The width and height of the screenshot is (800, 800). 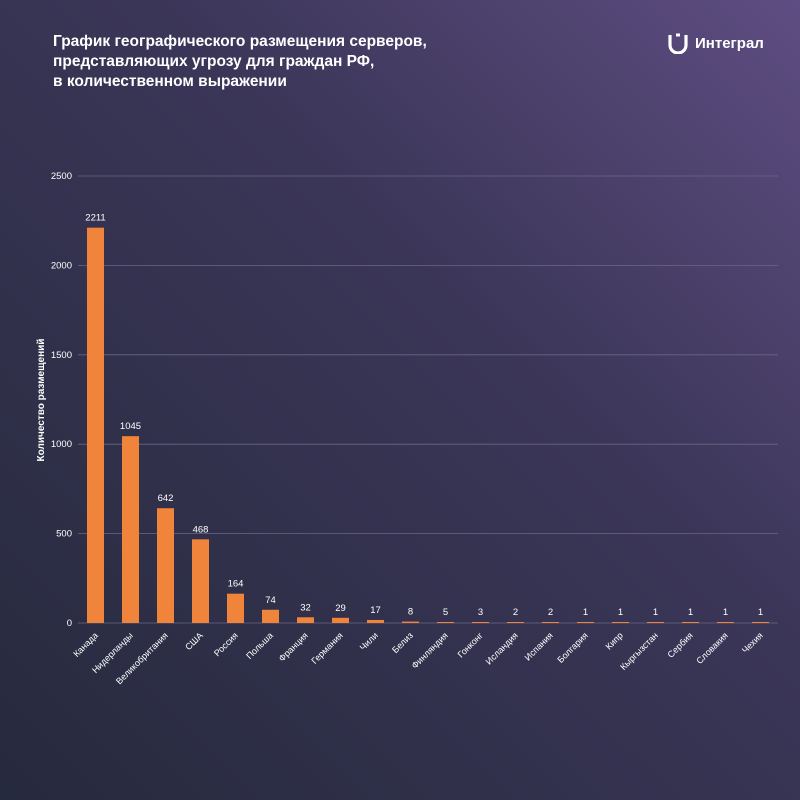 What do you see at coordinates (375, 610) in the screenshot?
I see `value-label: 17` at bounding box center [375, 610].